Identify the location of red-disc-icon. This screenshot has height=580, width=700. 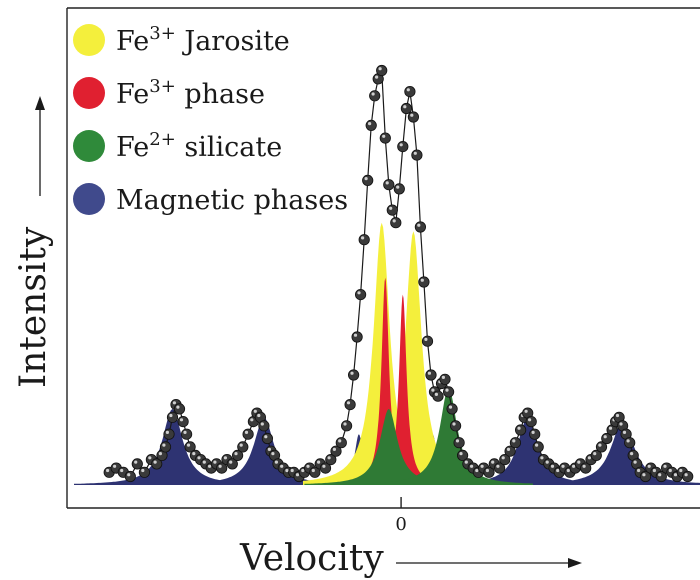
(89, 93).